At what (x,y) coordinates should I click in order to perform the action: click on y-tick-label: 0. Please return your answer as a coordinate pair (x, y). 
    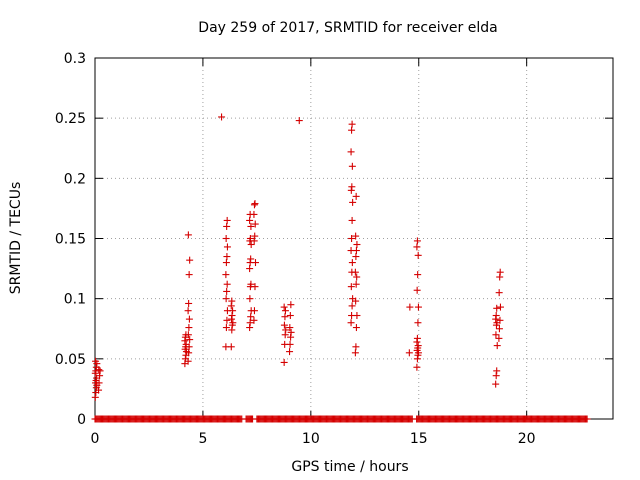
    Looking at the image, I should click on (81, 420).